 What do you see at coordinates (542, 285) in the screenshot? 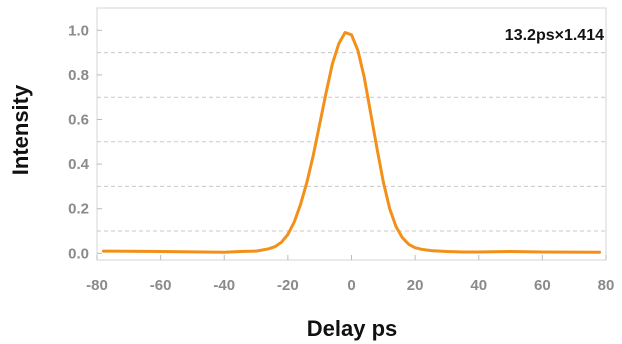
I see `x-tick-label: 60` at bounding box center [542, 285].